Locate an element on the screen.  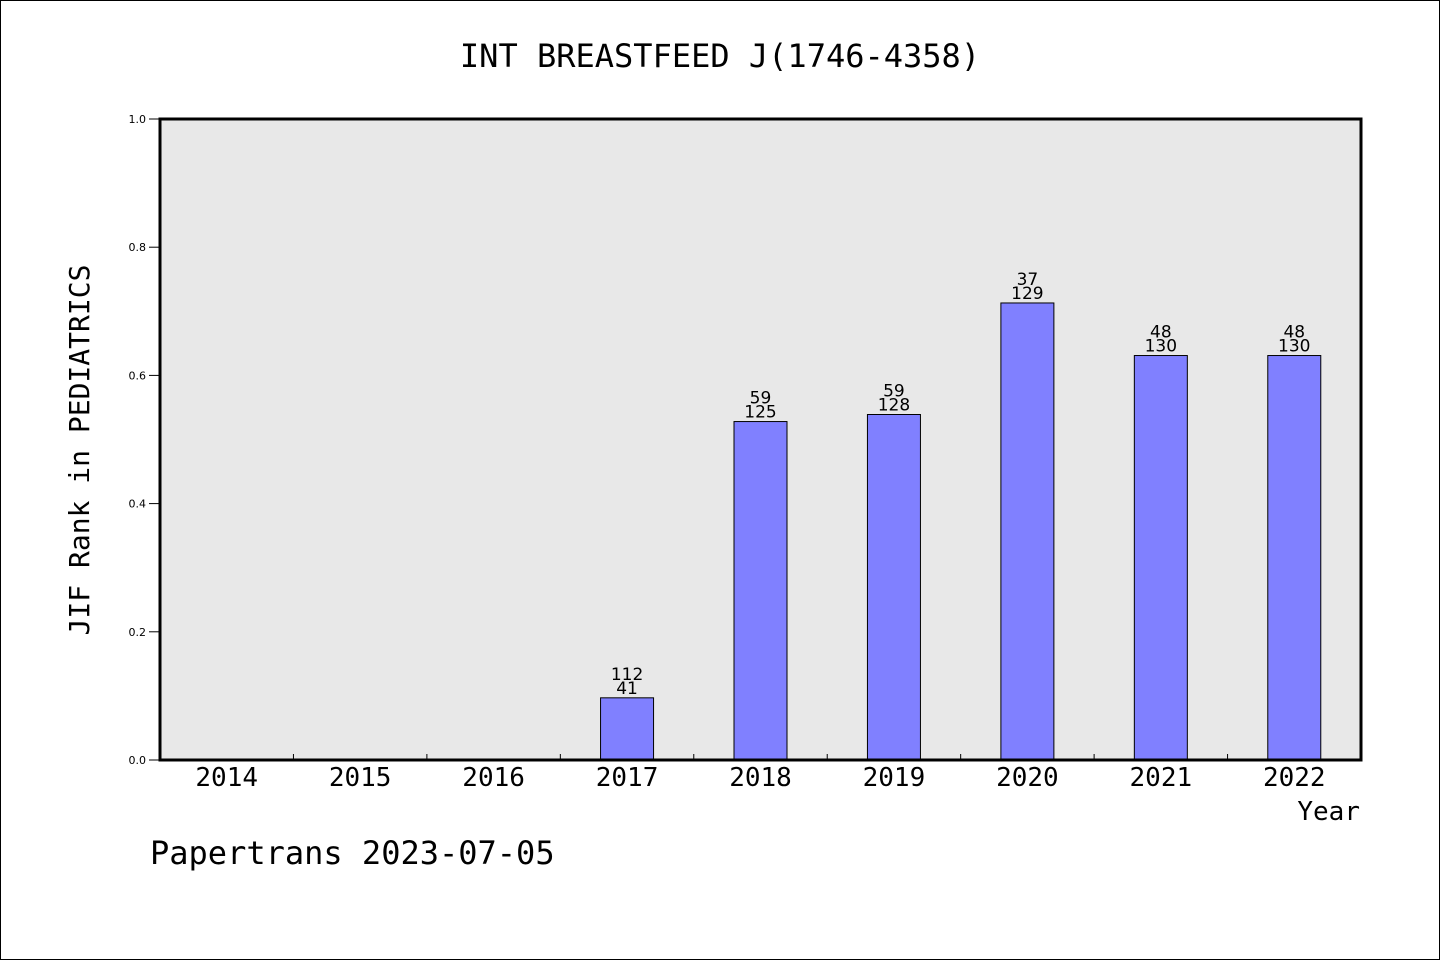
x-tick-label: 2017 is located at coordinates (627, 778).